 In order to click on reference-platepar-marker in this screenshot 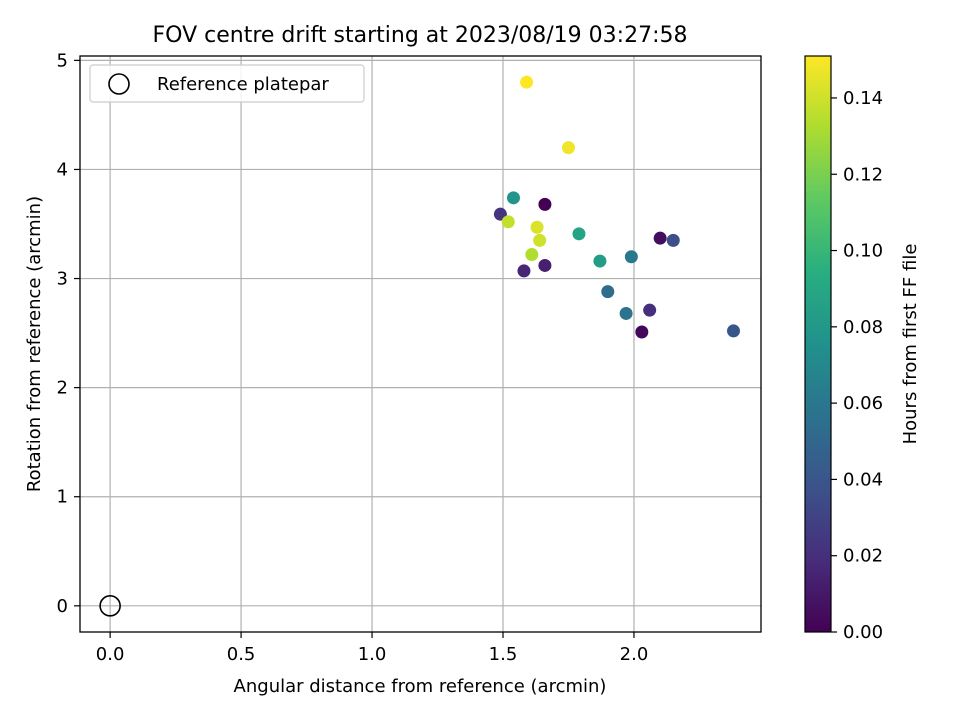, I will do `click(110, 606)`.